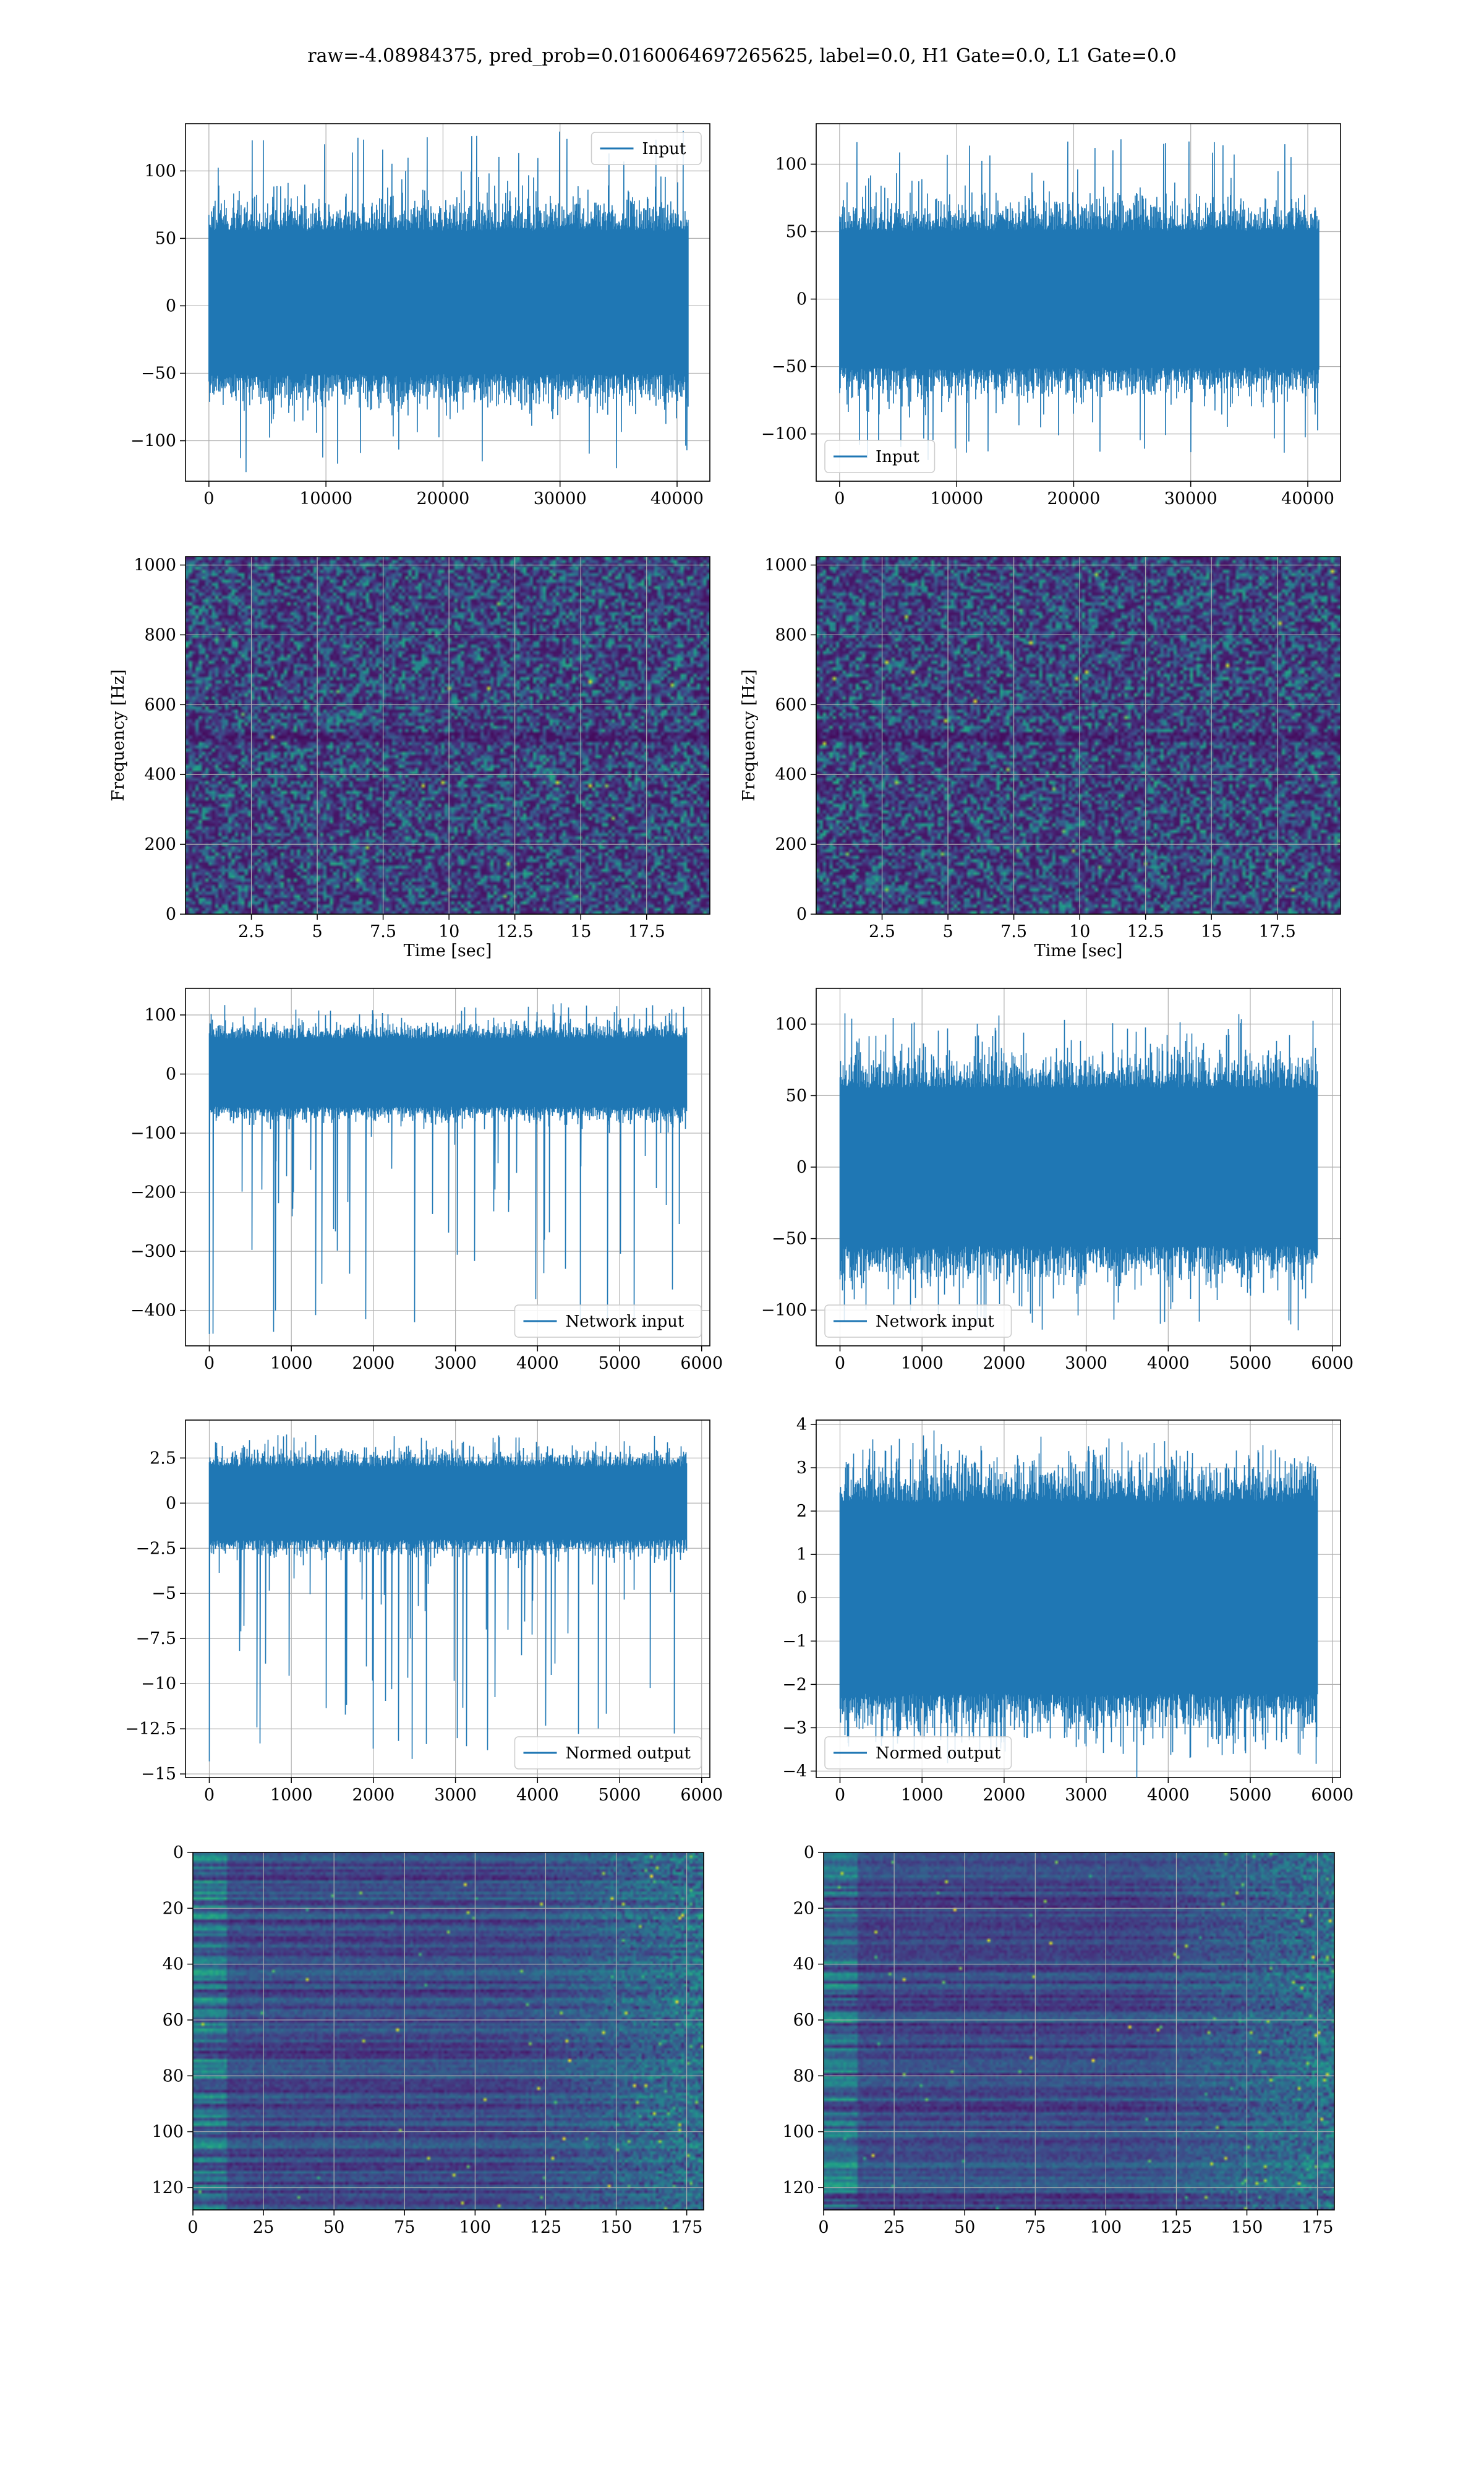  Describe the element at coordinates (801, 1554) in the screenshot. I see `y-tick-label: 1` at that location.